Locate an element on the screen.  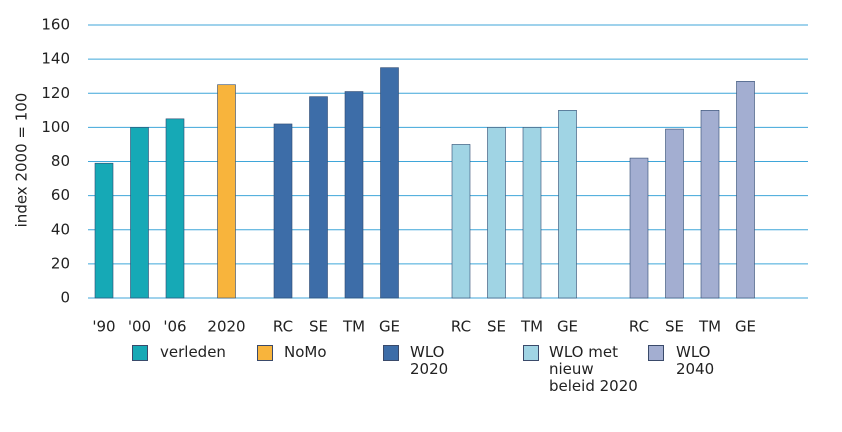
x-tick-label: '06 is located at coordinates (174, 327).